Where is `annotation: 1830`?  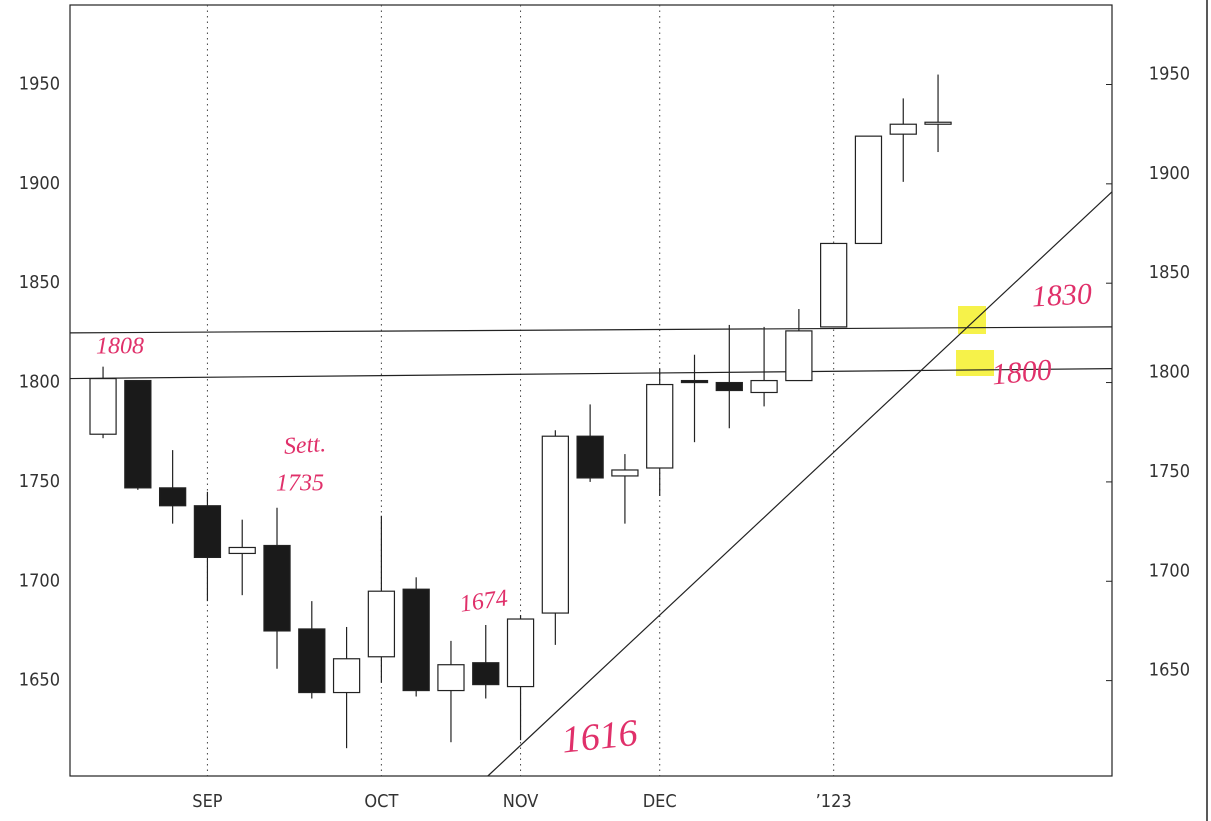 annotation: 1830 is located at coordinates (1062, 295).